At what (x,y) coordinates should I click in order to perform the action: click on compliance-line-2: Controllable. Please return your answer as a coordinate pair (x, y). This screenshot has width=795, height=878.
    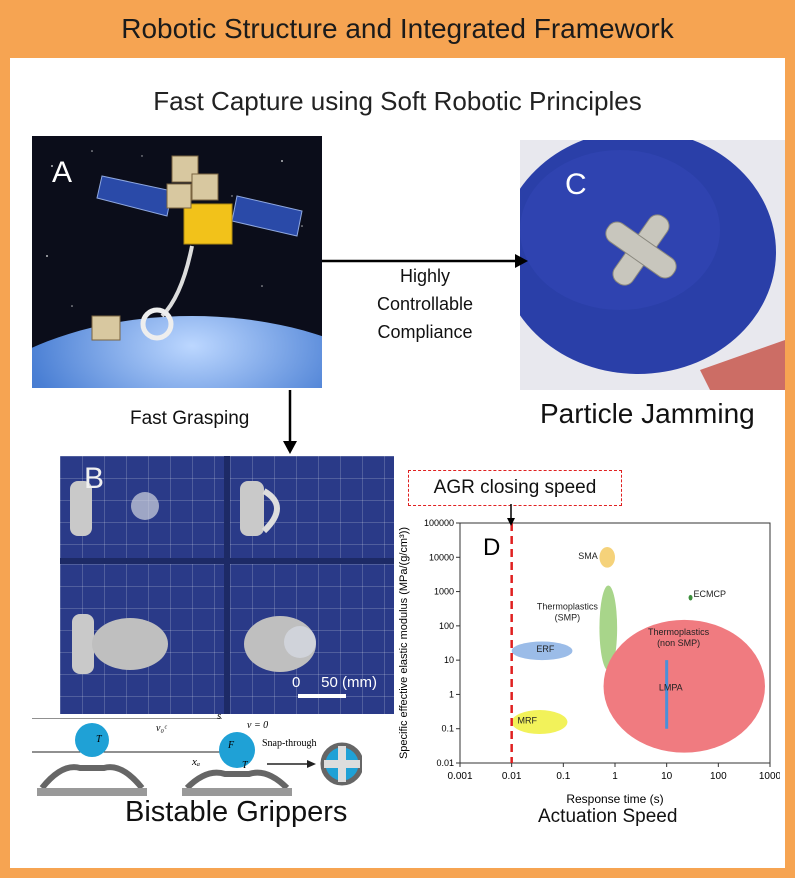
    Looking at the image, I should click on (425, 304).